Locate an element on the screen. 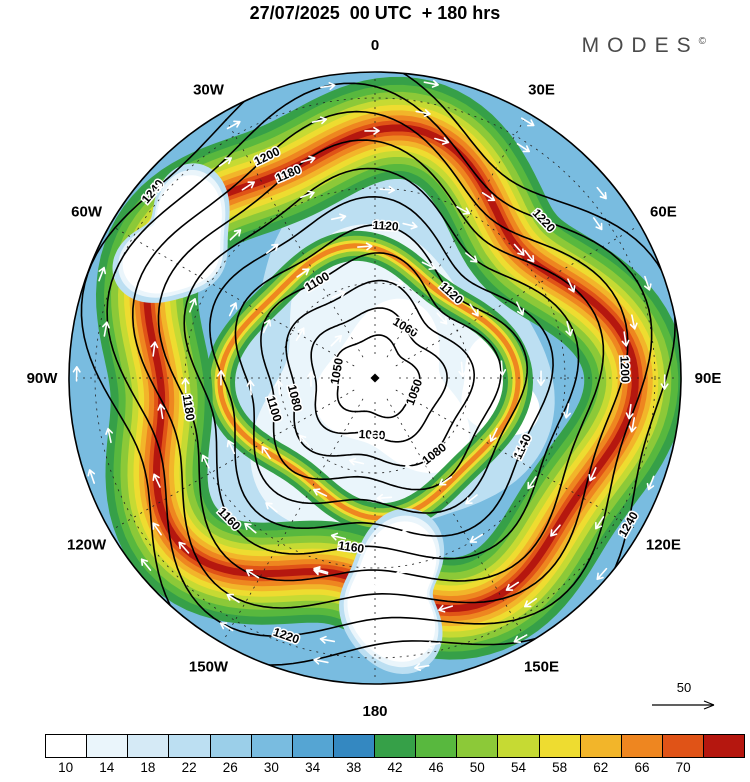 The height and width of the screenshot is (782, 750). wind-reference-value: 50 is located at coordinates (684, 687).